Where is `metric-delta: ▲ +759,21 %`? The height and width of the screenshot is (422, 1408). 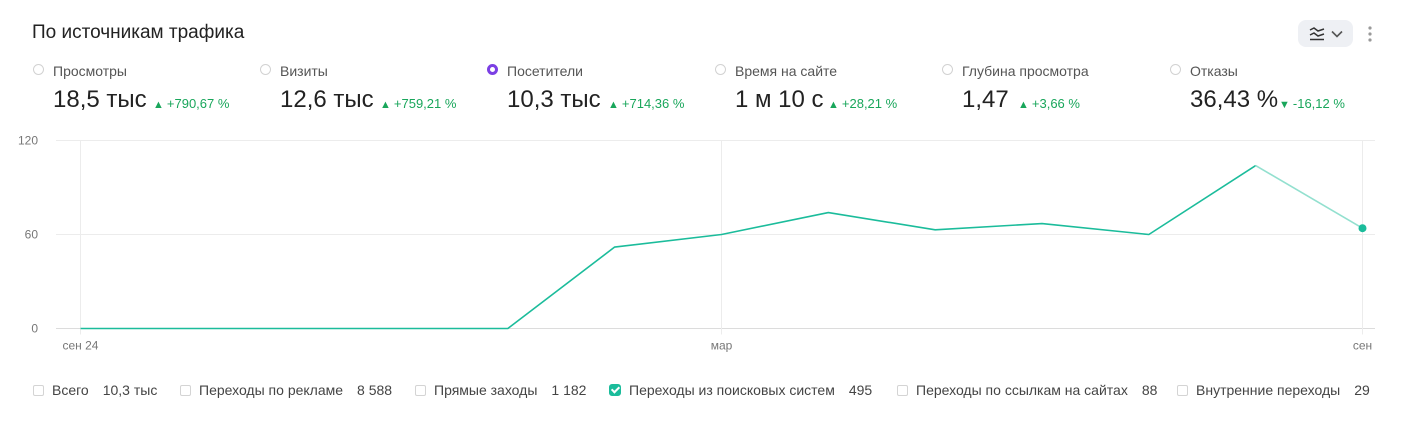
metric-delta: ▲ +759,21 % is located at coordinates (418, 103).